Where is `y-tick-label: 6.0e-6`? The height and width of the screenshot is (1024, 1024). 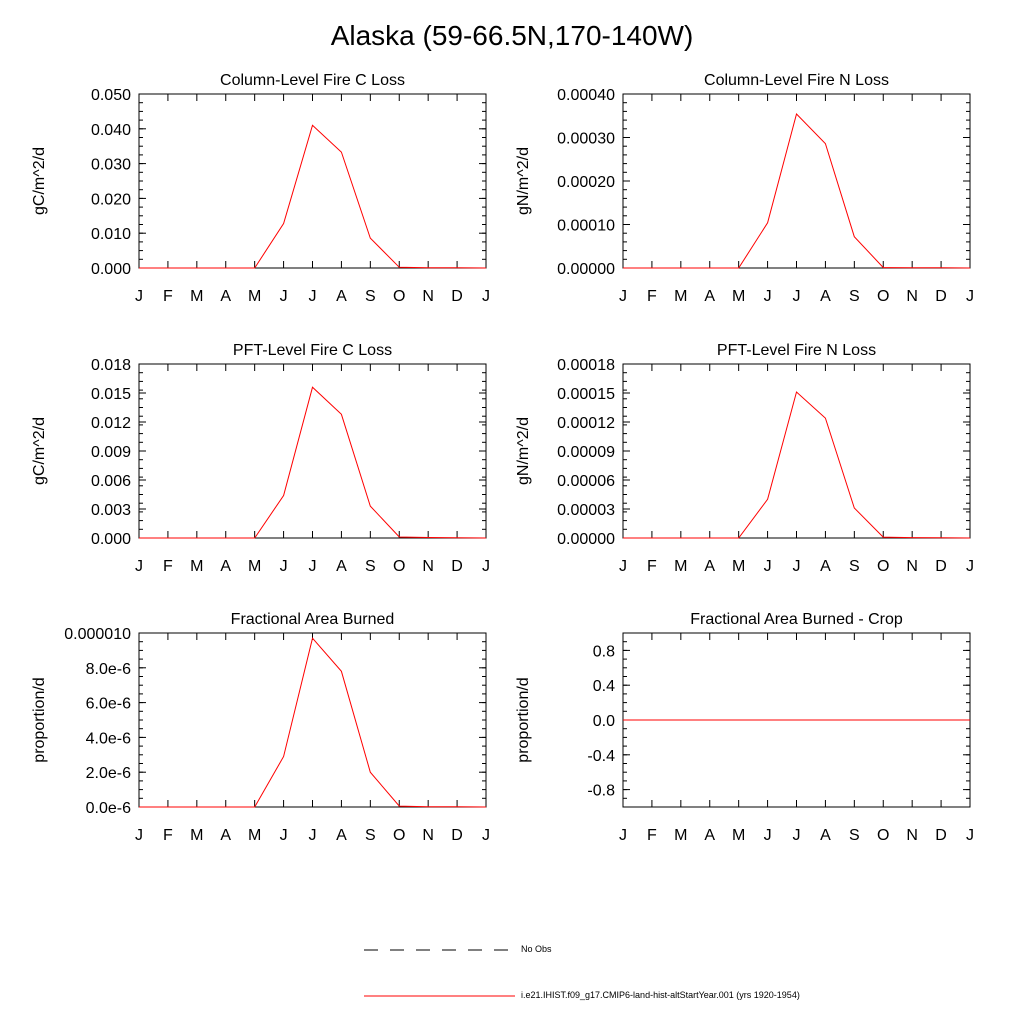 y-tick-label: 6.0e-6 is located at coordinates (108, 704).